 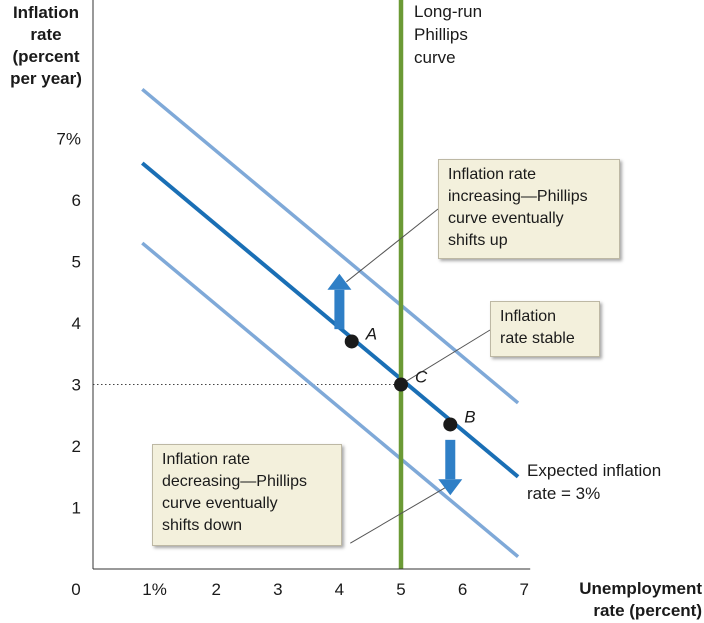 I want to click on x-axis-label: Unemployment rate (percent), so click(x=640, y=599).